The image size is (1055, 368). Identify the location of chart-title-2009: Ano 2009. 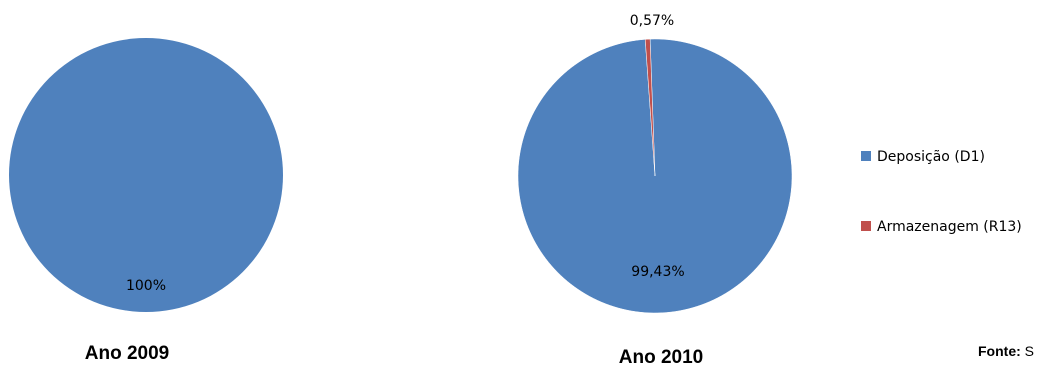
(127, 353).